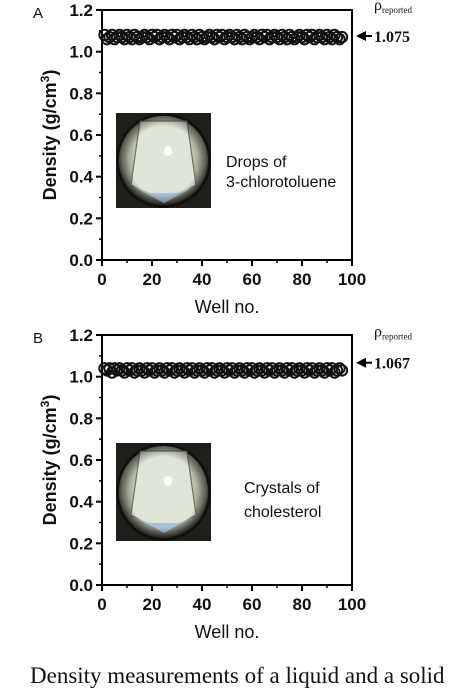  I want to click on inset-text-line: Drops of, so click(256, 162).